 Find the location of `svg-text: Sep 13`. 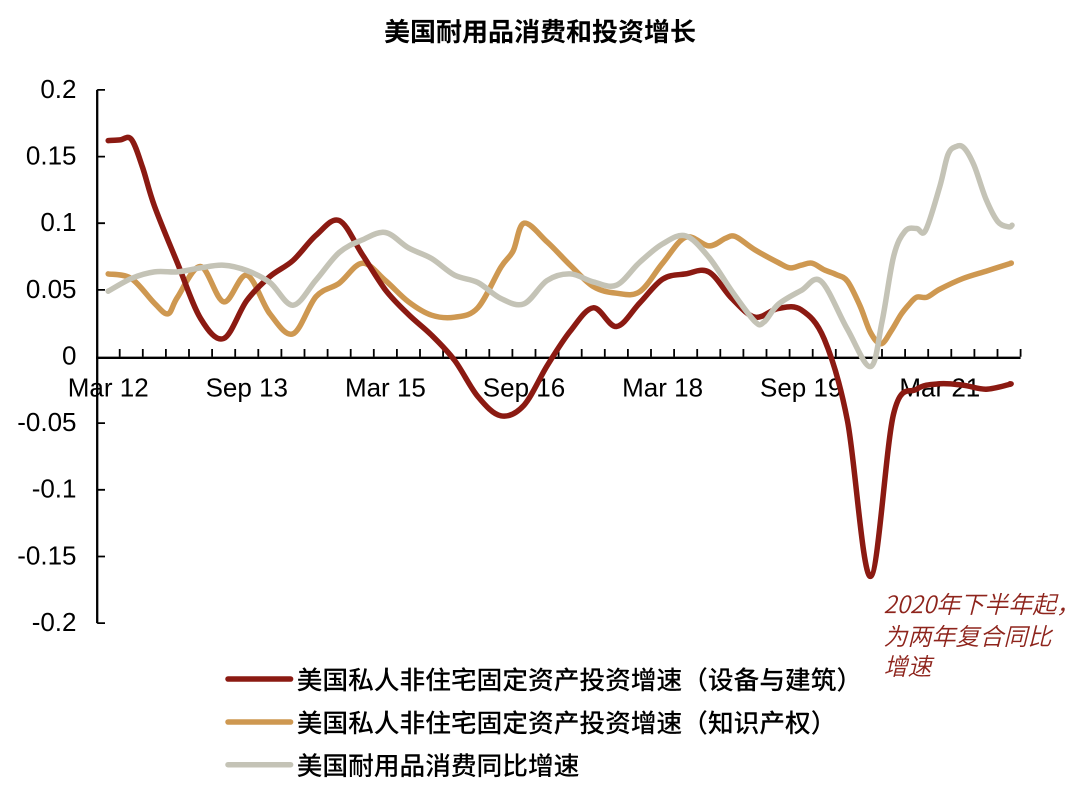

svg-text: Sep 13 is located at coordinates (247, 387).